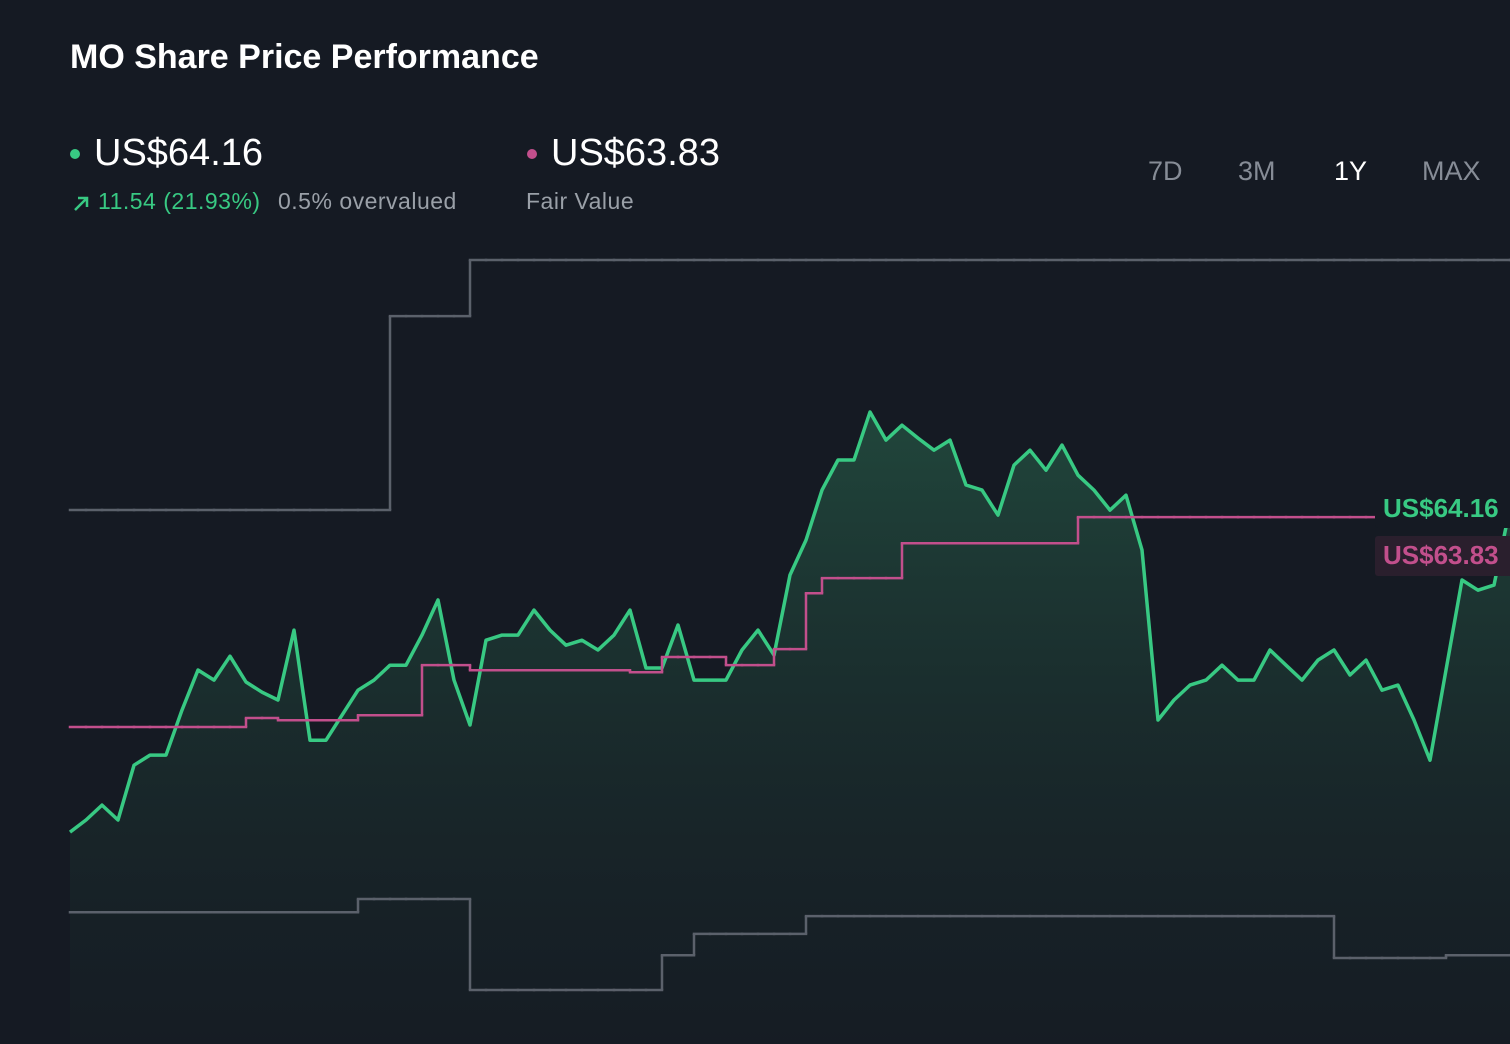 This screenshot has width=1510, height=1044. What do you see at coordinates (367, 201) in the screenshot?
I see `valuation: 0.5% overvalued` at bounding box center [367, 201].